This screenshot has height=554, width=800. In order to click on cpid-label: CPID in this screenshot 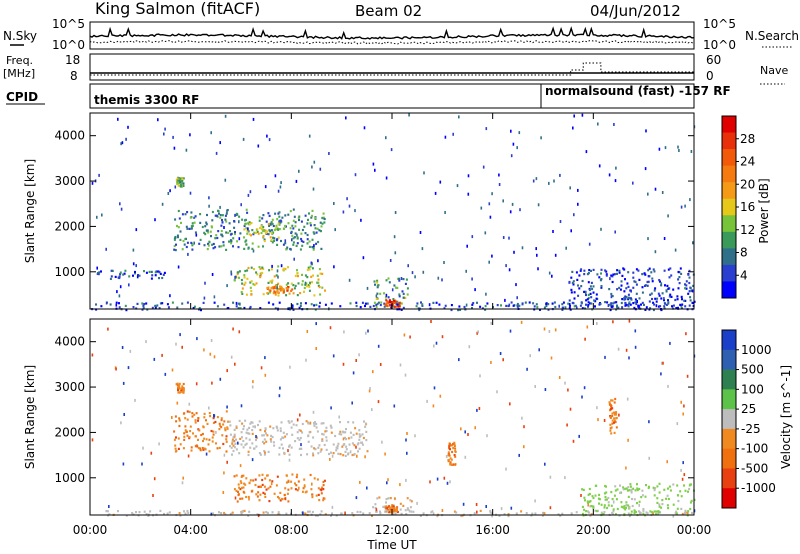, I will do `click(22, 97)`.